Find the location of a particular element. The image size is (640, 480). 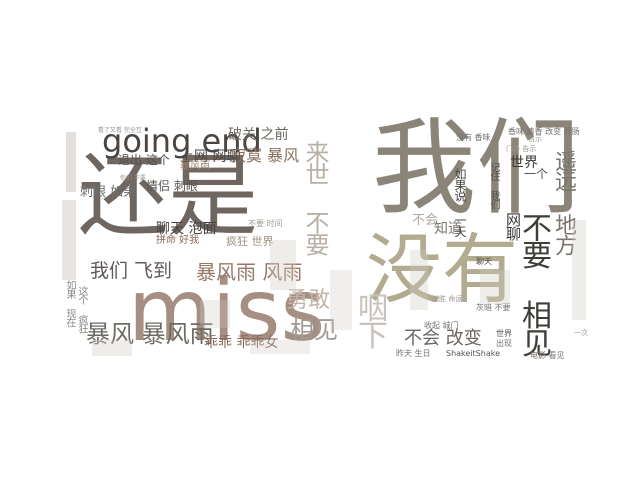

word-medium: 相见 is located at coordinates (314, 330).